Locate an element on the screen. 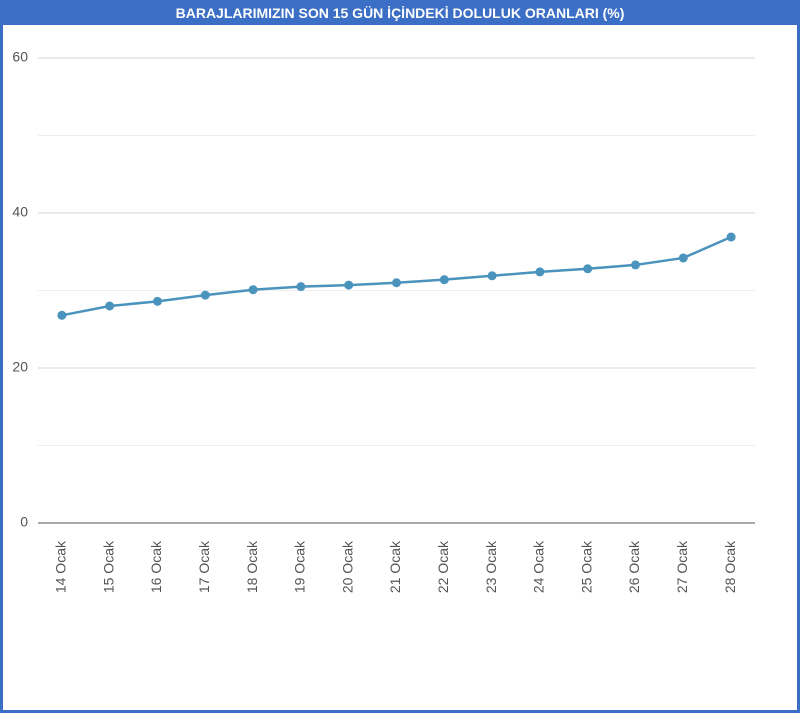 The width and height of the screenshot is (800, 713). x-tick-label: 23 Ocak is located at coordinates (491, 566).